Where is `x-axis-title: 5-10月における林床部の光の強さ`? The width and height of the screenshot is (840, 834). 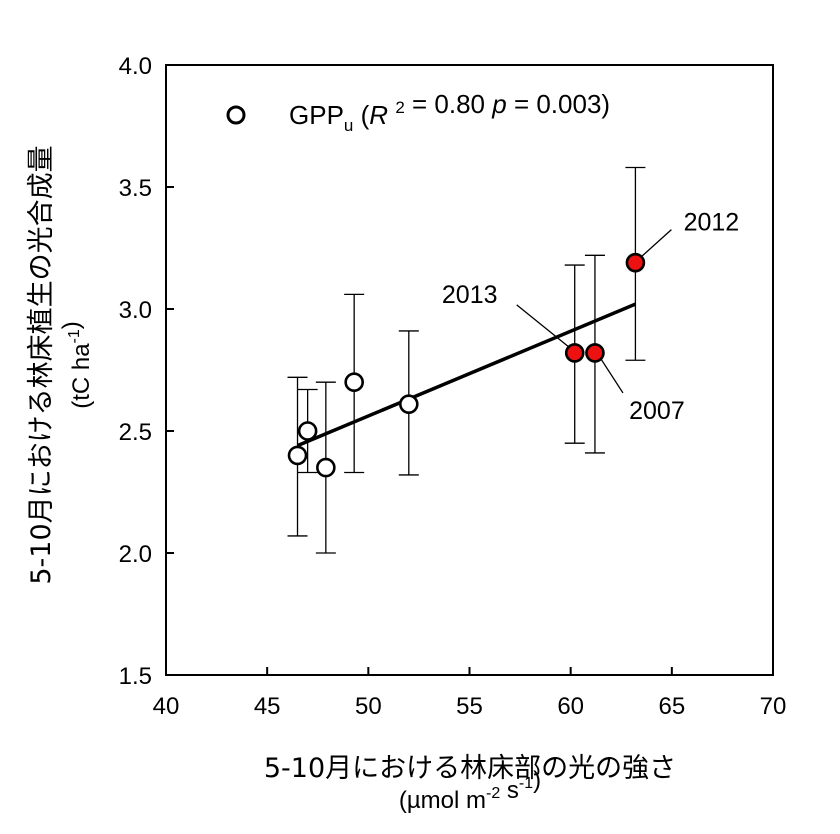
x-axis-title: 5-10月における林床部の光の強さ is located at coordinates (470, 768).